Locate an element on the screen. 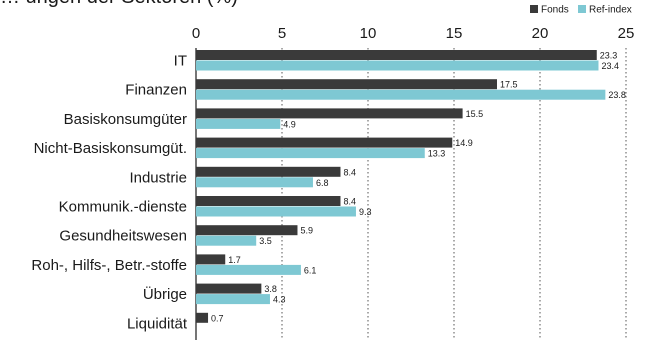  value-label-ref-index: 13.3 is located at coordinates (437, 154).